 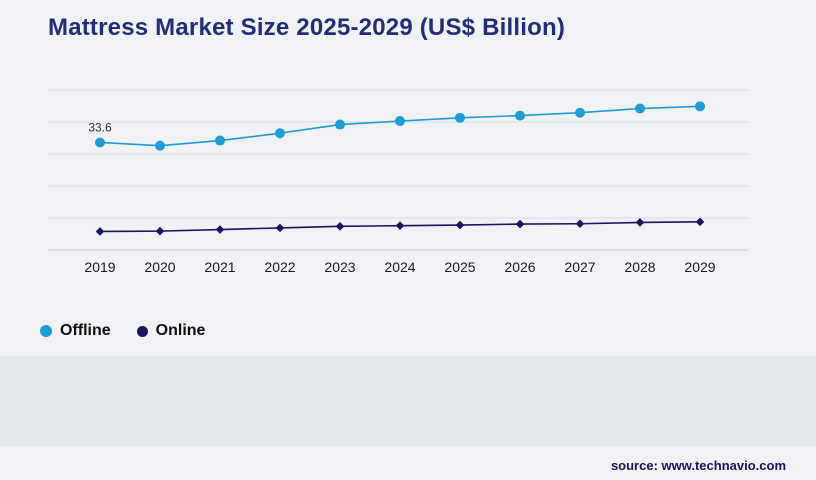 I want to click on x-tick-label: 2019, so click(x=99, y=267).